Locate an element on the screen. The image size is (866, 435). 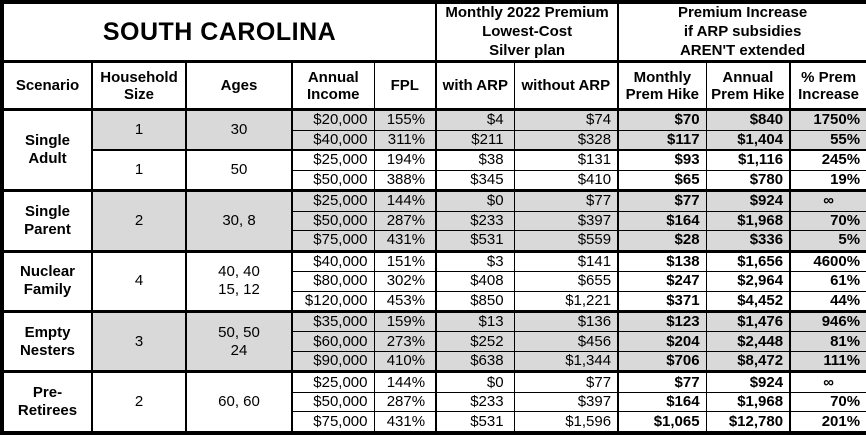
table-row: $50,000 388% $345 $410 $65 $780 19% is located at coordinates (434, 180).